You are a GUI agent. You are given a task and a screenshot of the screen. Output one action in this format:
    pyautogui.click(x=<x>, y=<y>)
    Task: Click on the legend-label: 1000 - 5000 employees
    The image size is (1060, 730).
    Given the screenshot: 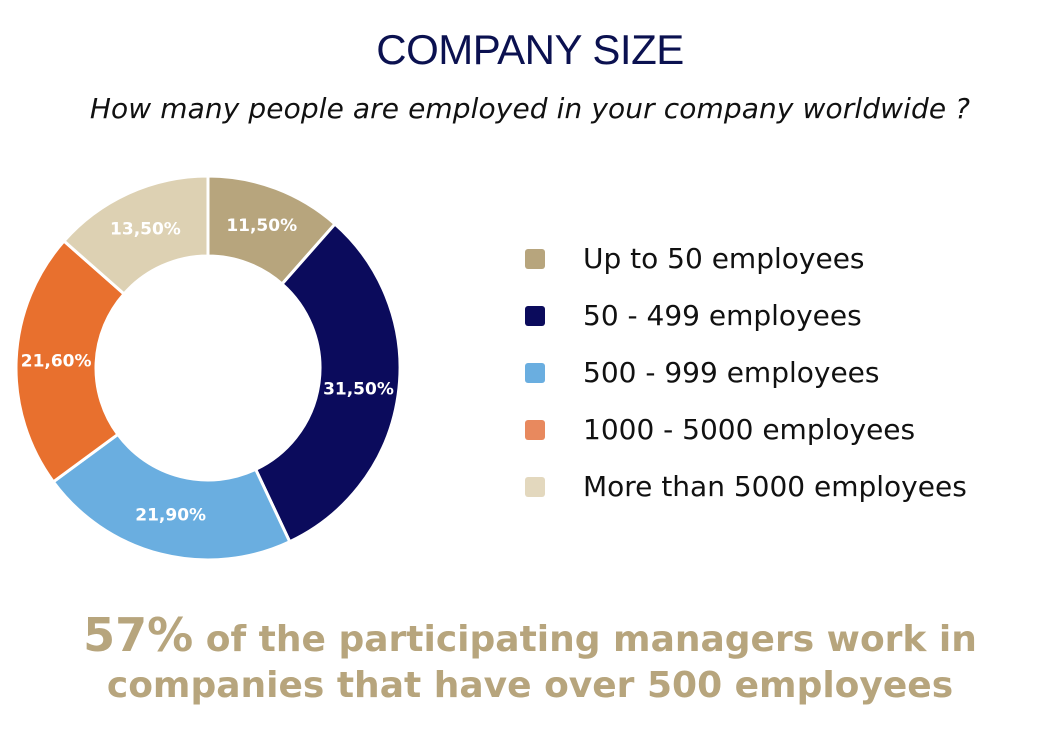 What is the action you would take?
    pyautogui.click(x=749, y=429)
    